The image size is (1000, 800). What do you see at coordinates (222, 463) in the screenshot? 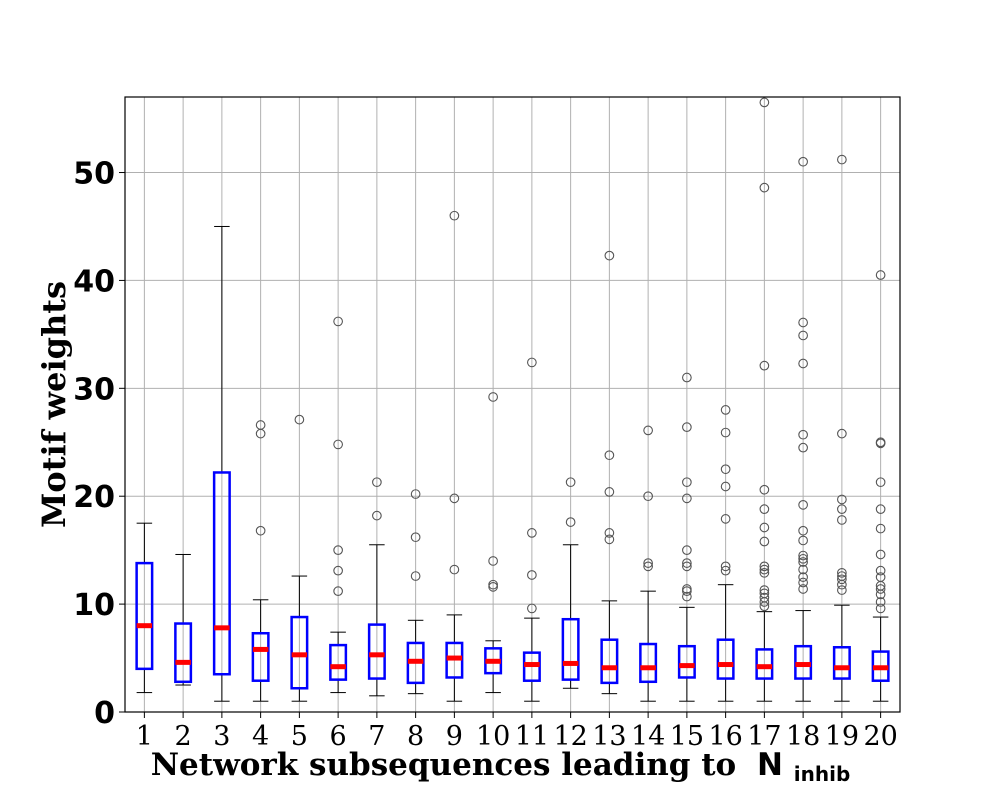
I see `box-group` at bounding box center [222, 463].